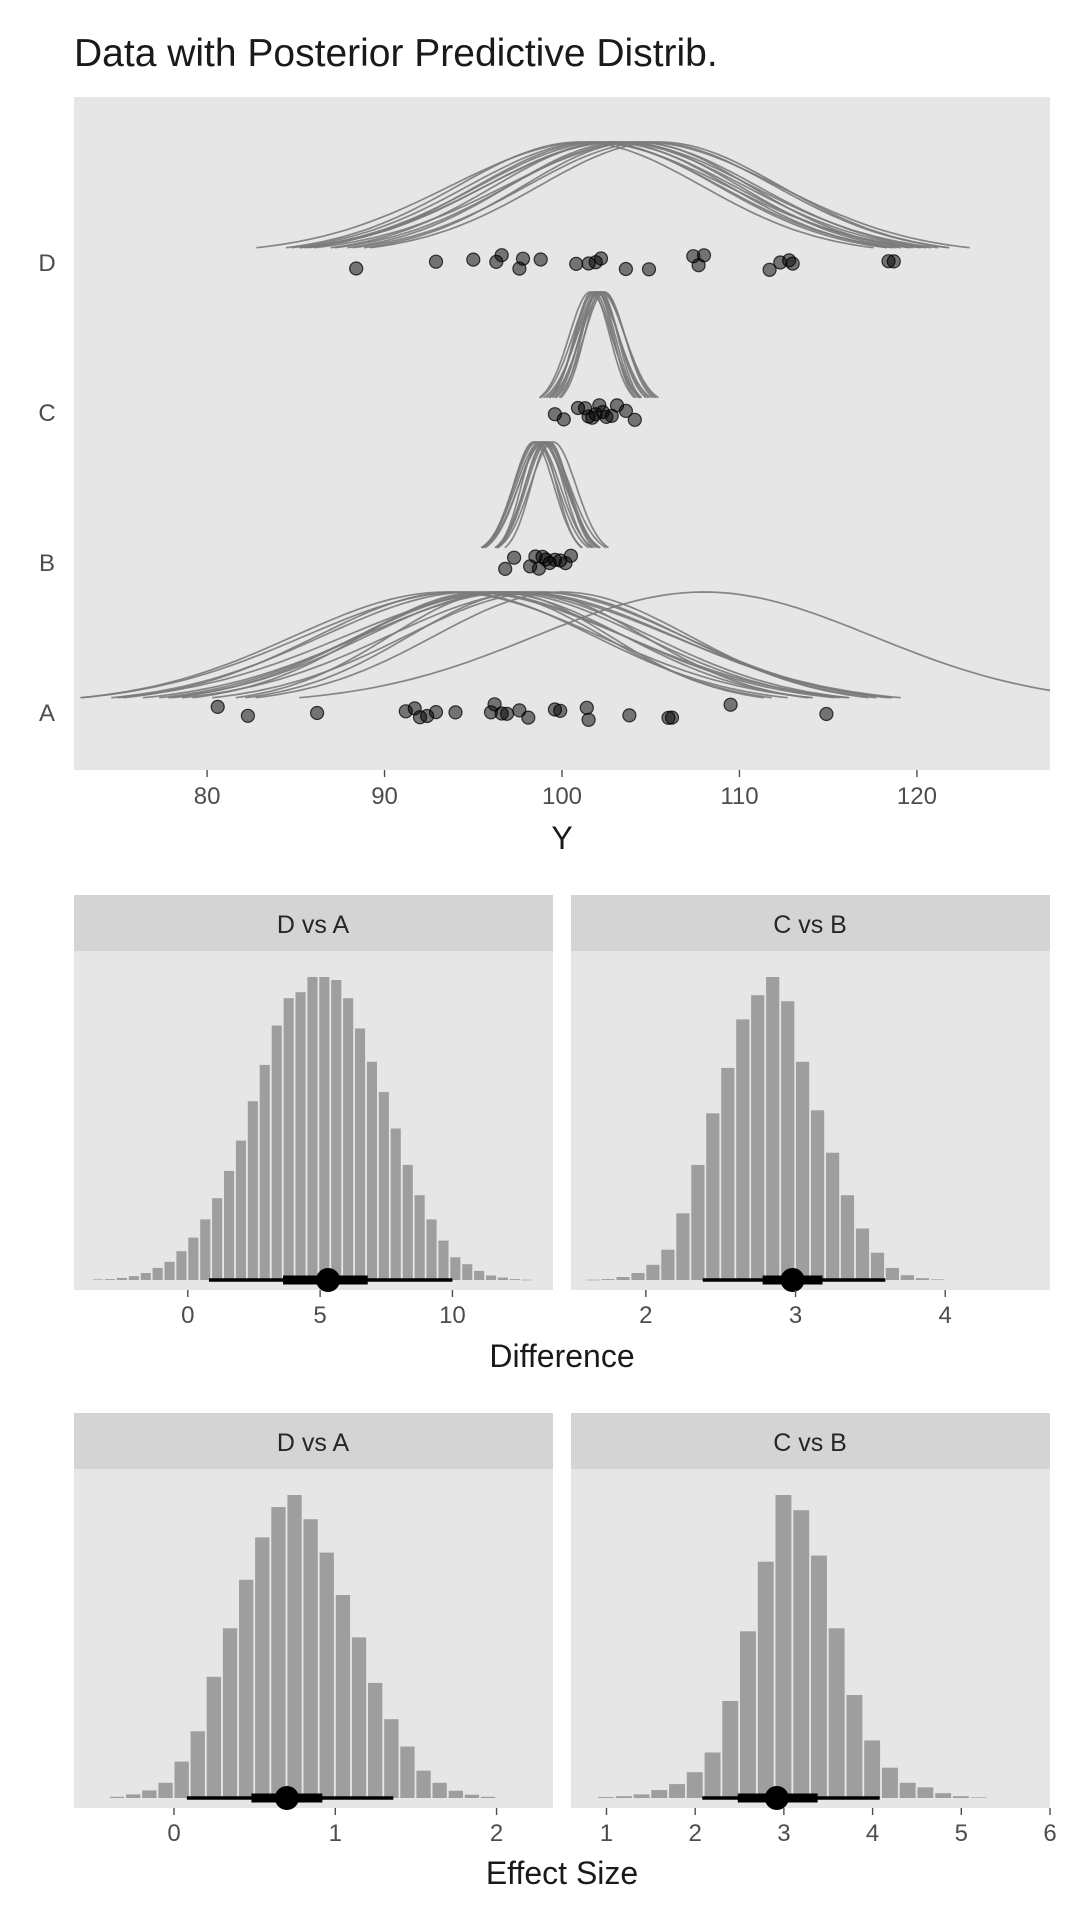 The height and width of the screenshot is (1920, 1080). I want to click on x-tick-label: 1, so click(335, 1833).